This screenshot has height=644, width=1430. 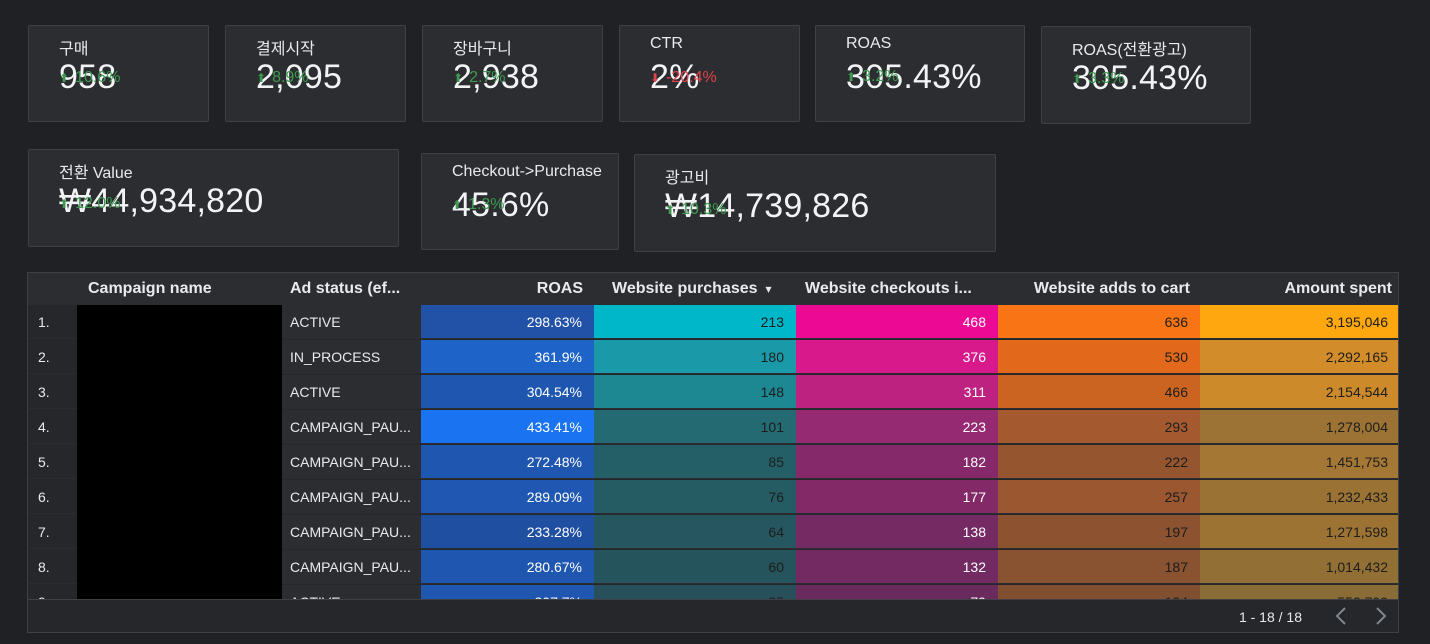 I want to click on cell-checkouts: 376, so click(x=897, y=357).